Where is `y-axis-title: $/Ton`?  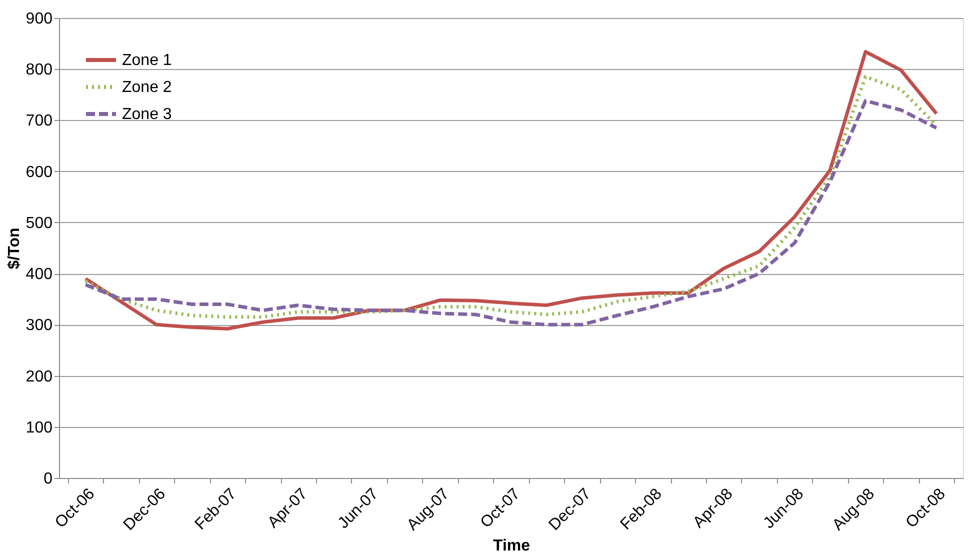 y-axis-title: $/Ton is located at coordinates (14, 249).